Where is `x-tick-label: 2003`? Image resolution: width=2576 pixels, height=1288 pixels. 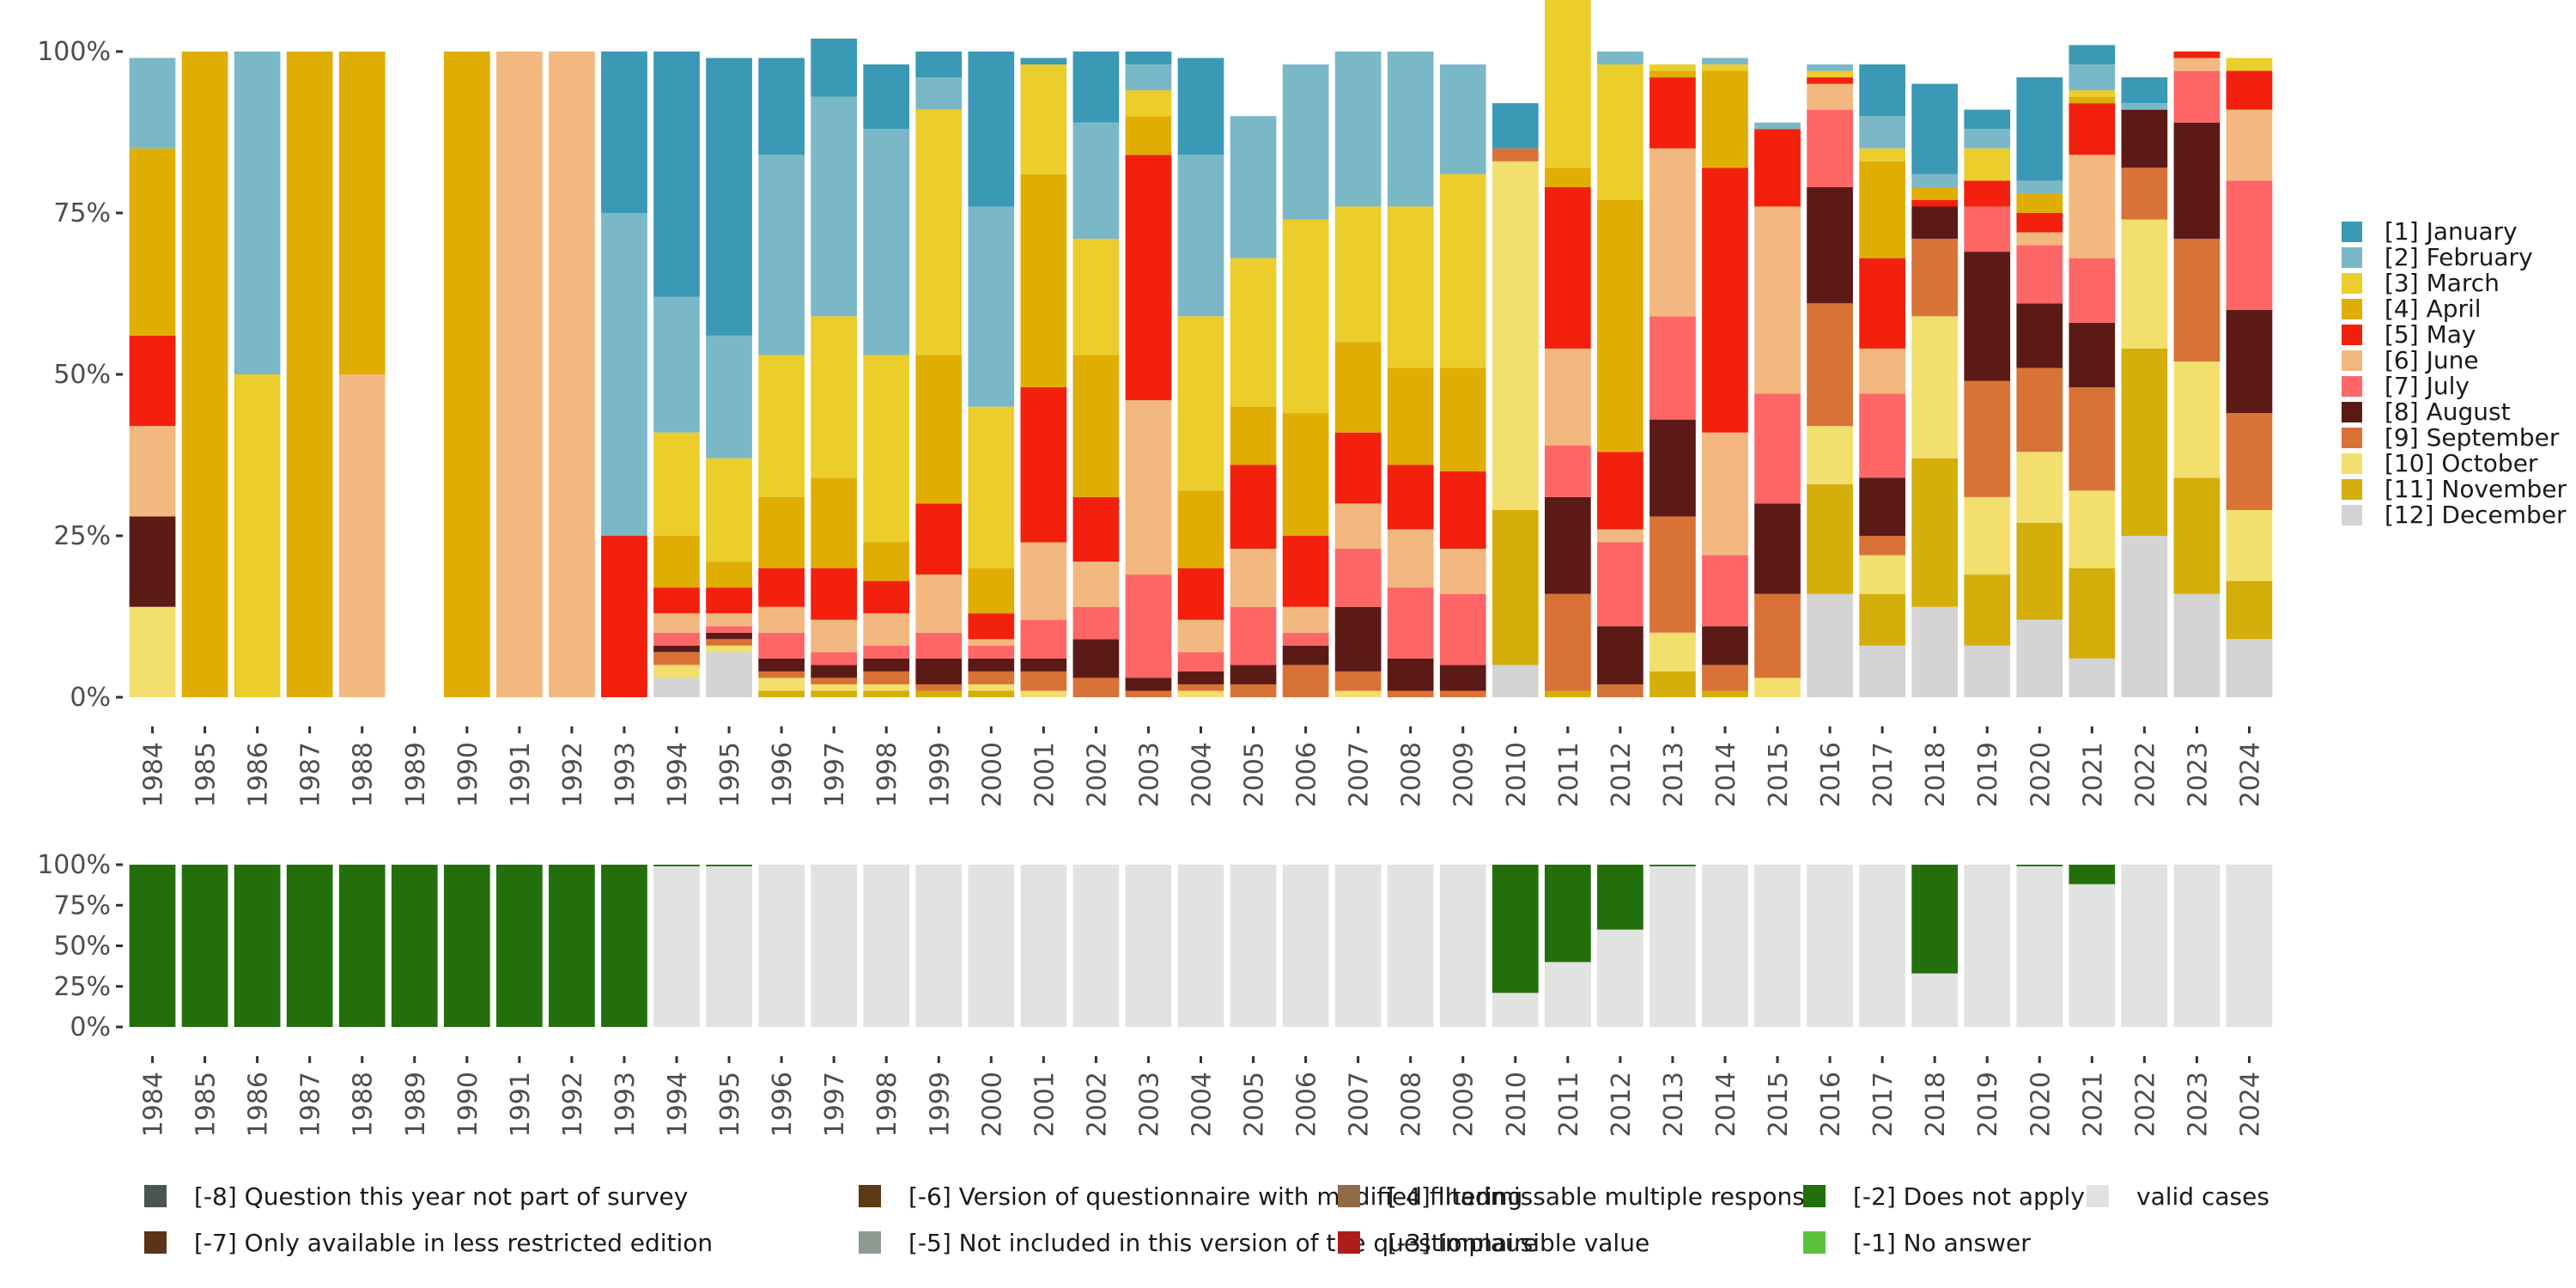
x-tick-label: 2003 is located at coordinates (1149, 775).